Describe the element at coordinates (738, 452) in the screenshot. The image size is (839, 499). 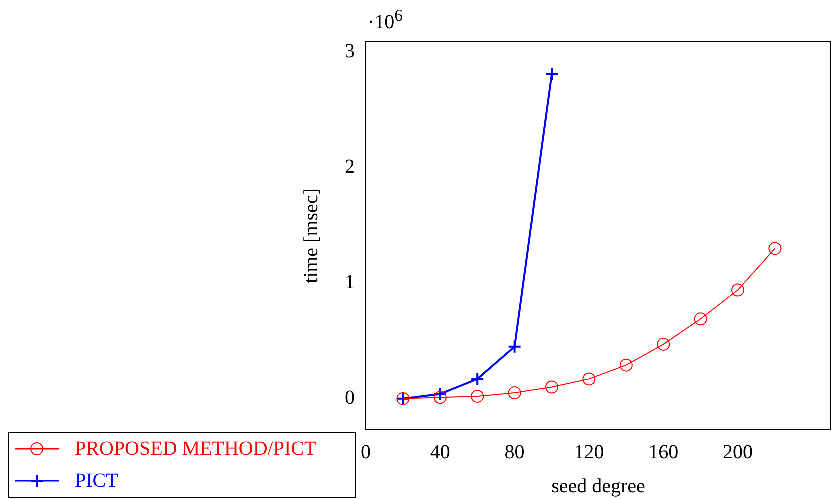
I see `x-tick-label: 200` at that location.